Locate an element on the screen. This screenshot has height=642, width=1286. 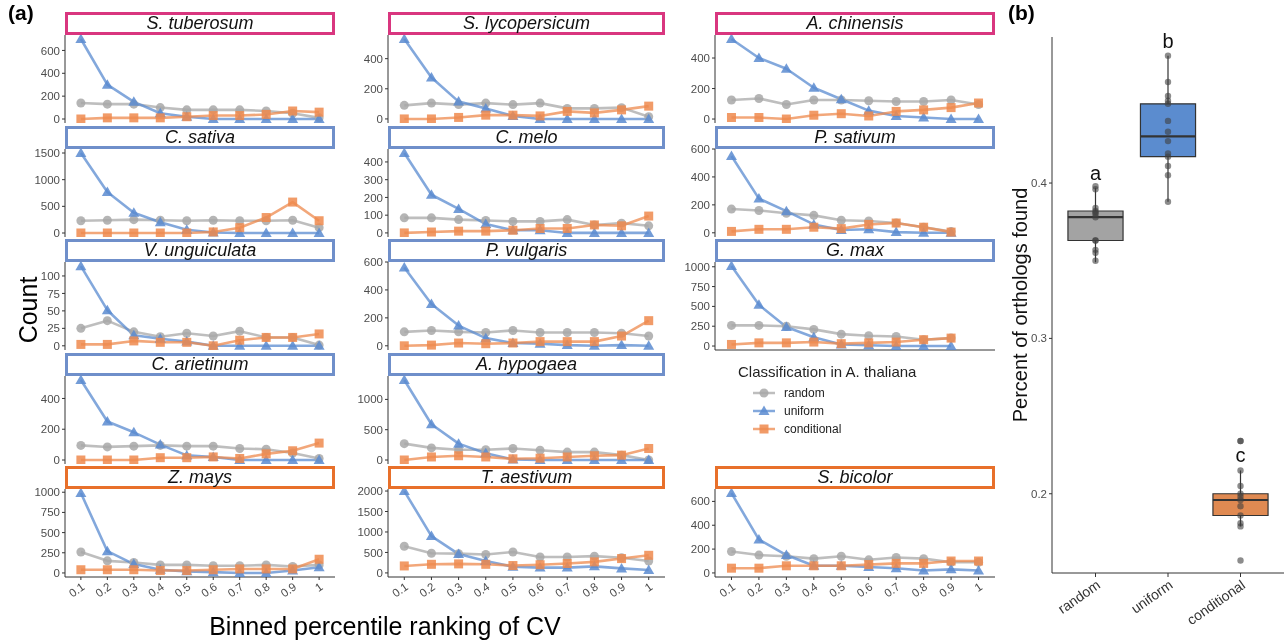
annotation: a is located at coordinates (1095, 172).